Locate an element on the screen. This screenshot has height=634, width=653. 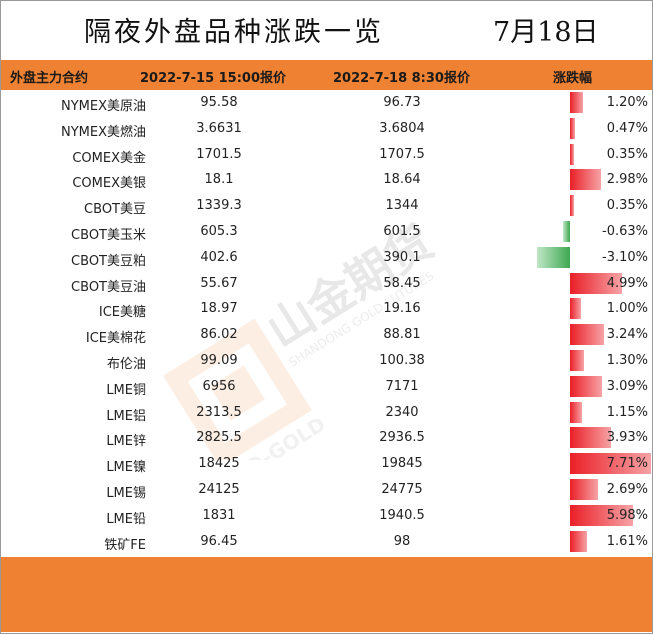
header-change: 涨跌幅 is located at coordinates (573, 78).